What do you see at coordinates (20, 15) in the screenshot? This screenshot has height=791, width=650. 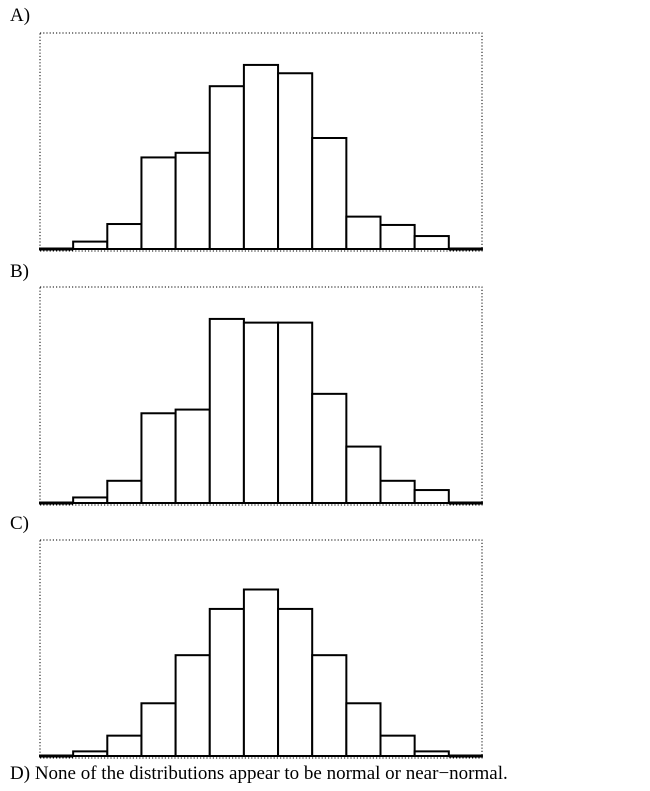 I see `option-a-label: A)` at bounding box center [20, 15].